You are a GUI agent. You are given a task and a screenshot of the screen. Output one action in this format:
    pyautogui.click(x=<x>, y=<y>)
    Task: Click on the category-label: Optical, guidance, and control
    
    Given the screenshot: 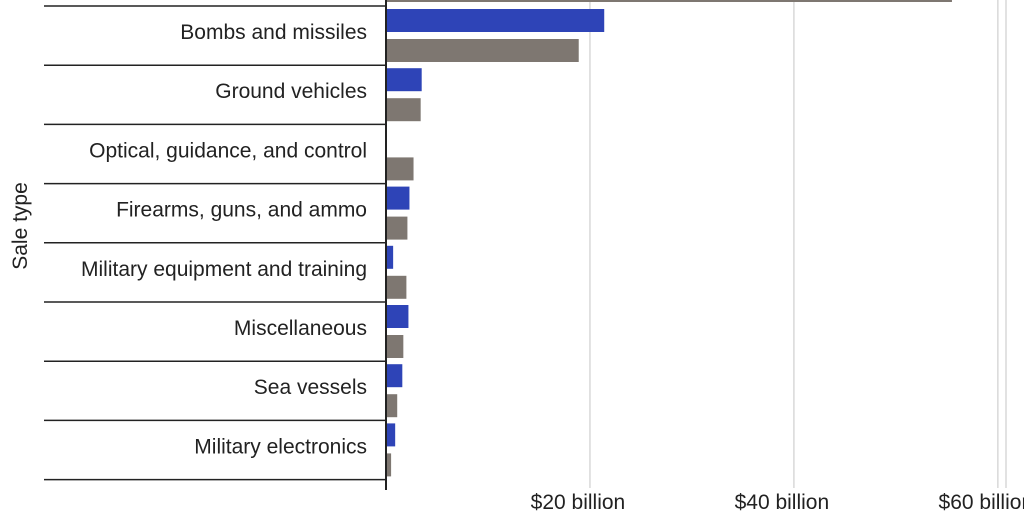 What is the action you would take?
    pyautogui.click(x=228, y=150)
    